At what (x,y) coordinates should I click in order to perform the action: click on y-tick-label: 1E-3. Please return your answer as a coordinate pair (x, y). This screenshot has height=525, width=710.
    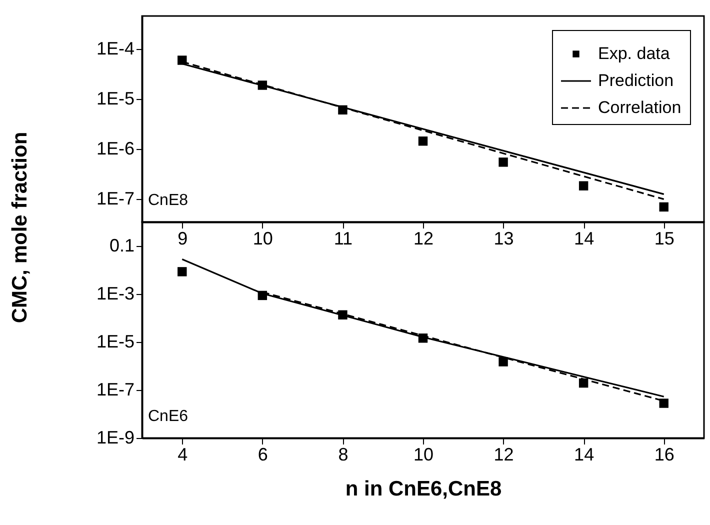
    Looking at the image, I should click on (115, 294).